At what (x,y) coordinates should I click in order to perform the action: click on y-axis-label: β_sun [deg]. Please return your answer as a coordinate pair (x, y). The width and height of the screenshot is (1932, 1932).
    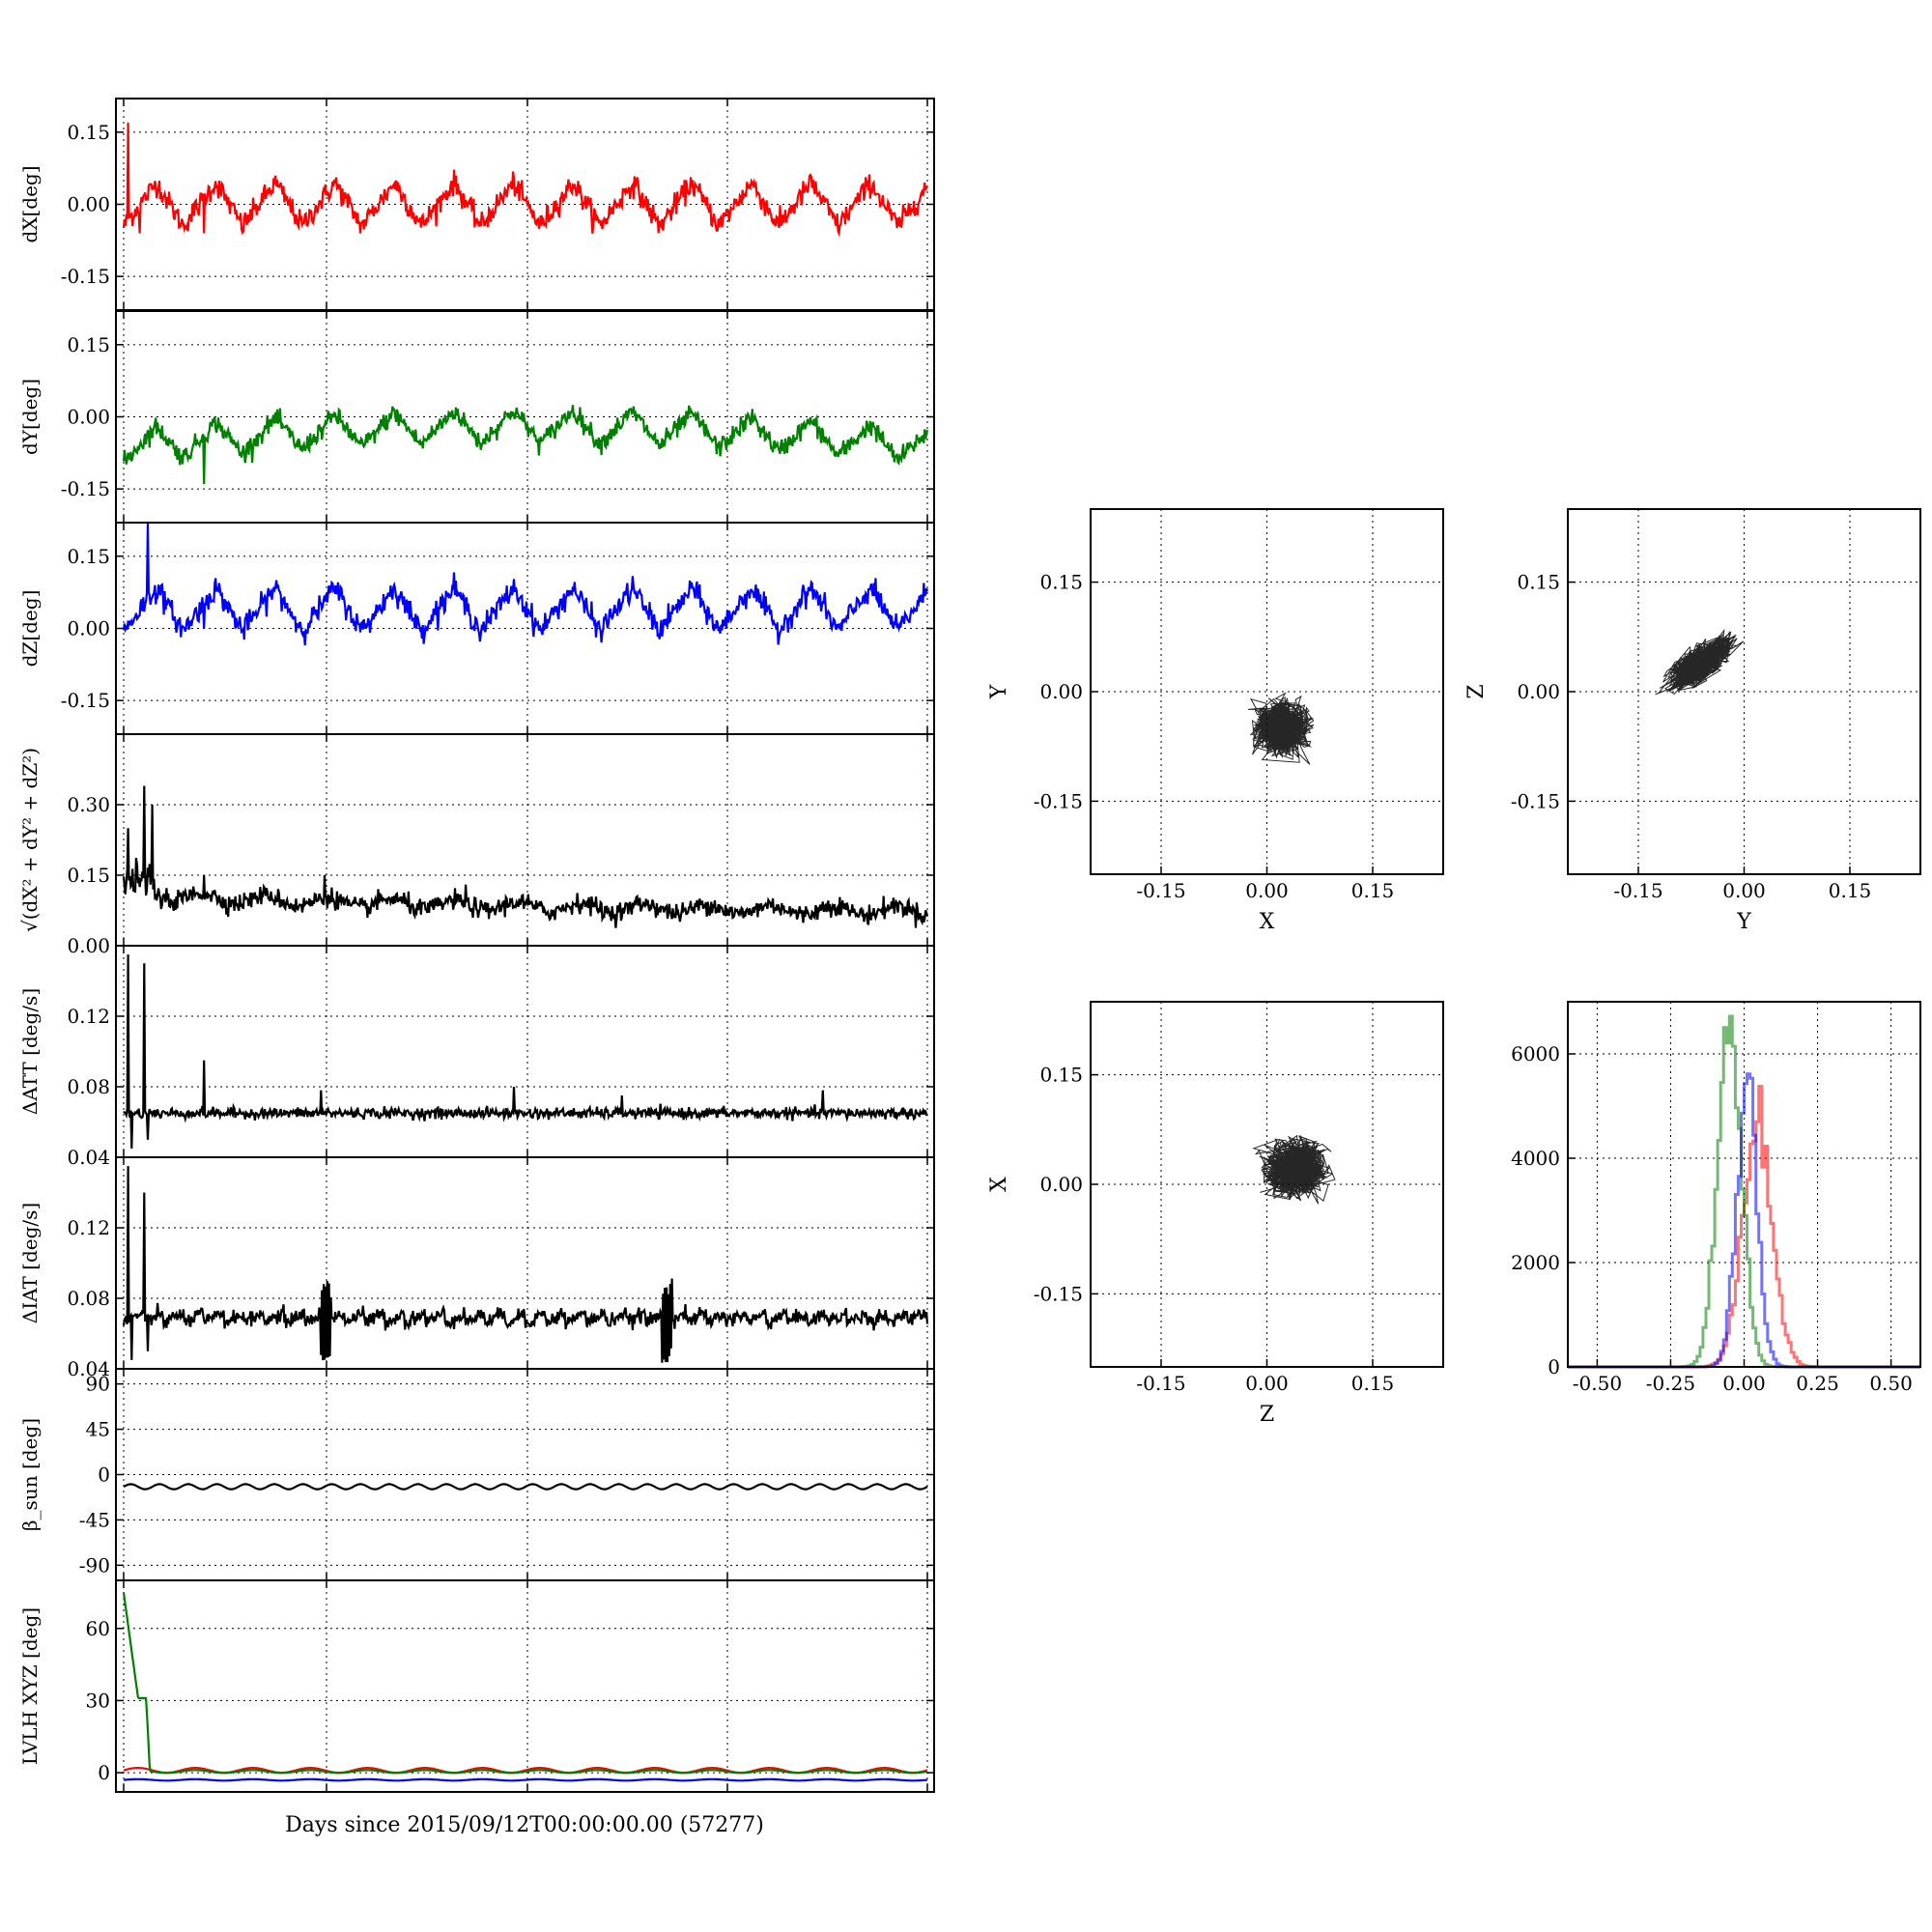
    Looking at the image, I should click on (30, 1474).